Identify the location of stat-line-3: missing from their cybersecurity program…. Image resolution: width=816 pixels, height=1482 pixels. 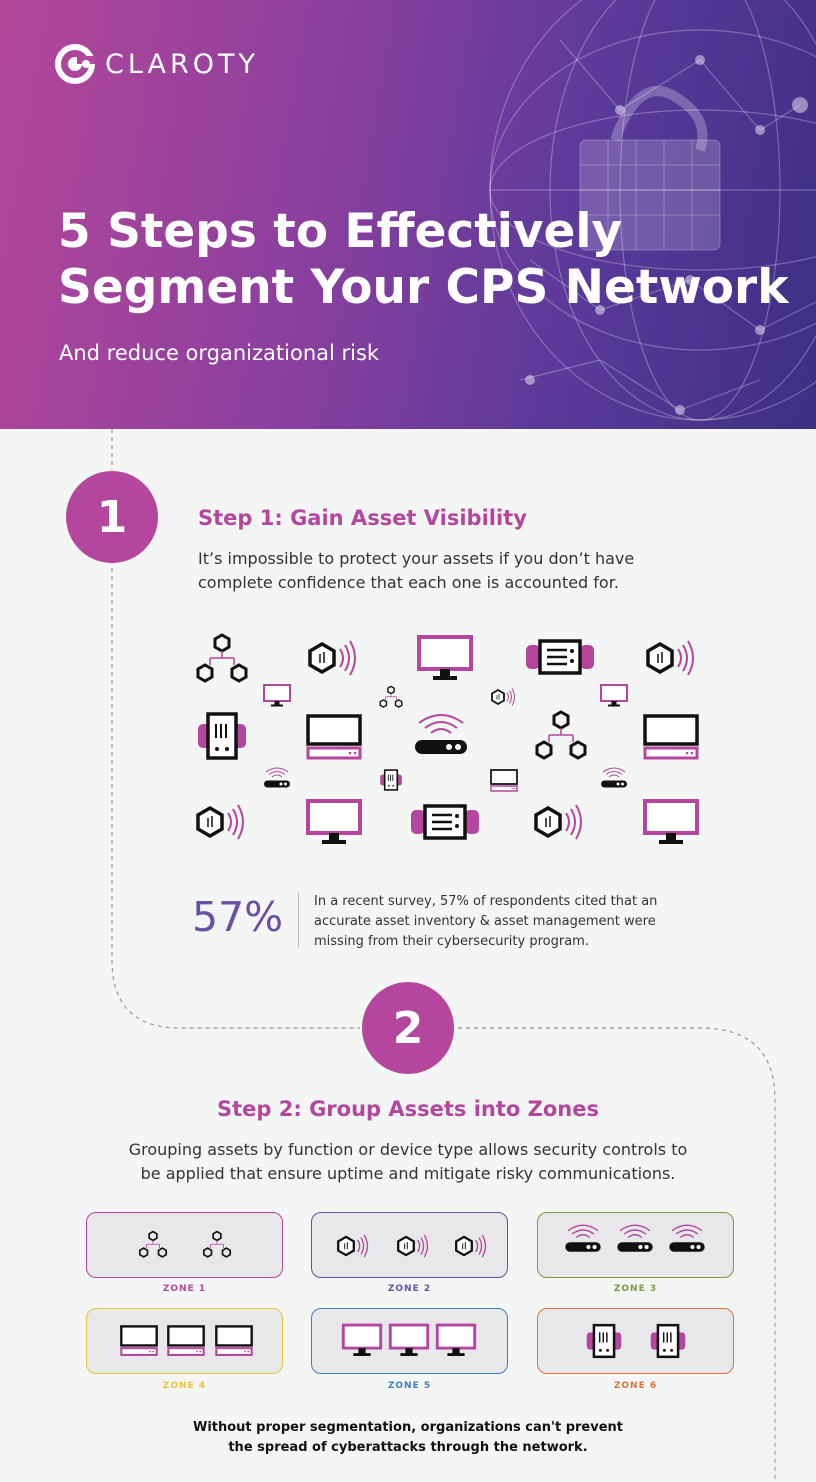
(451, 941).